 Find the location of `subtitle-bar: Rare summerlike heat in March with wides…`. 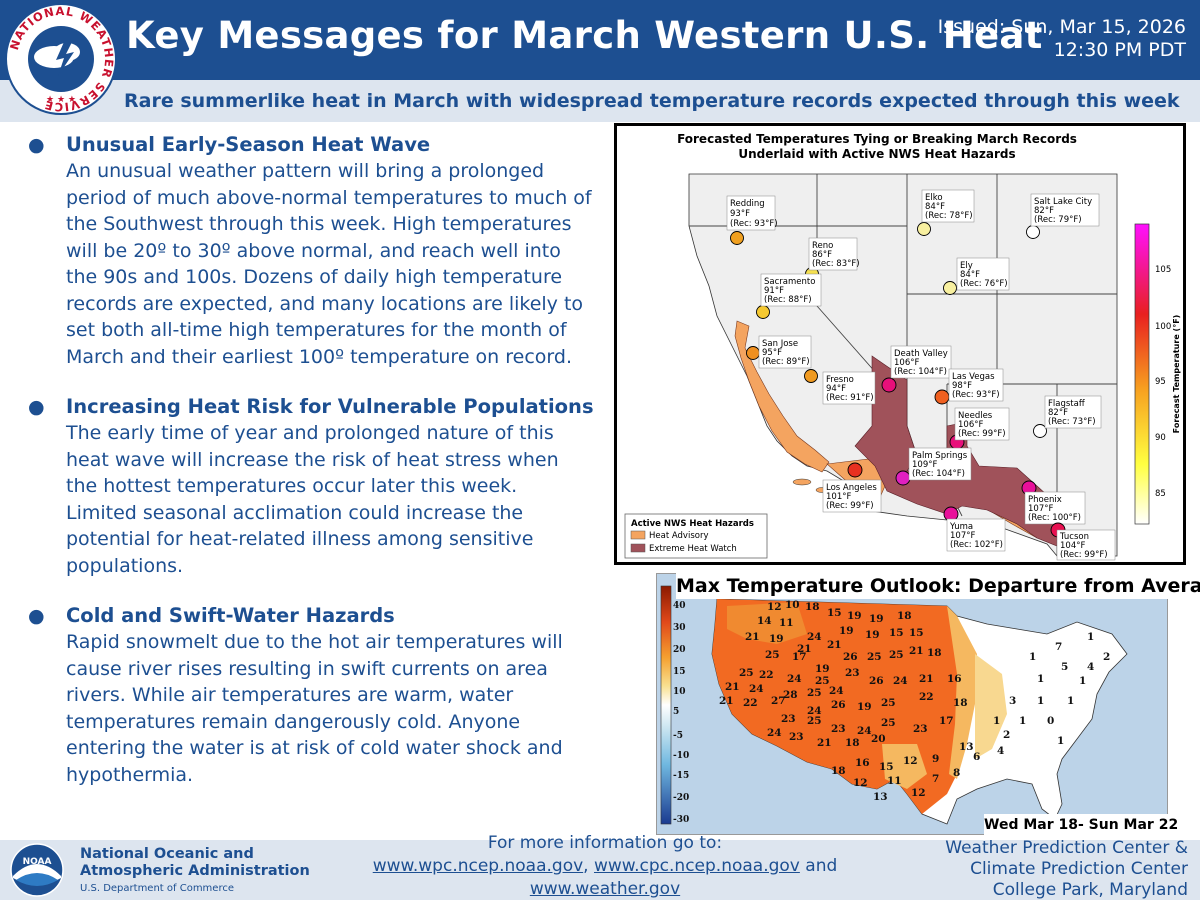

subtitle-bar: Rare summerlike heat in March with wides… is located at coordinates (600, 101).